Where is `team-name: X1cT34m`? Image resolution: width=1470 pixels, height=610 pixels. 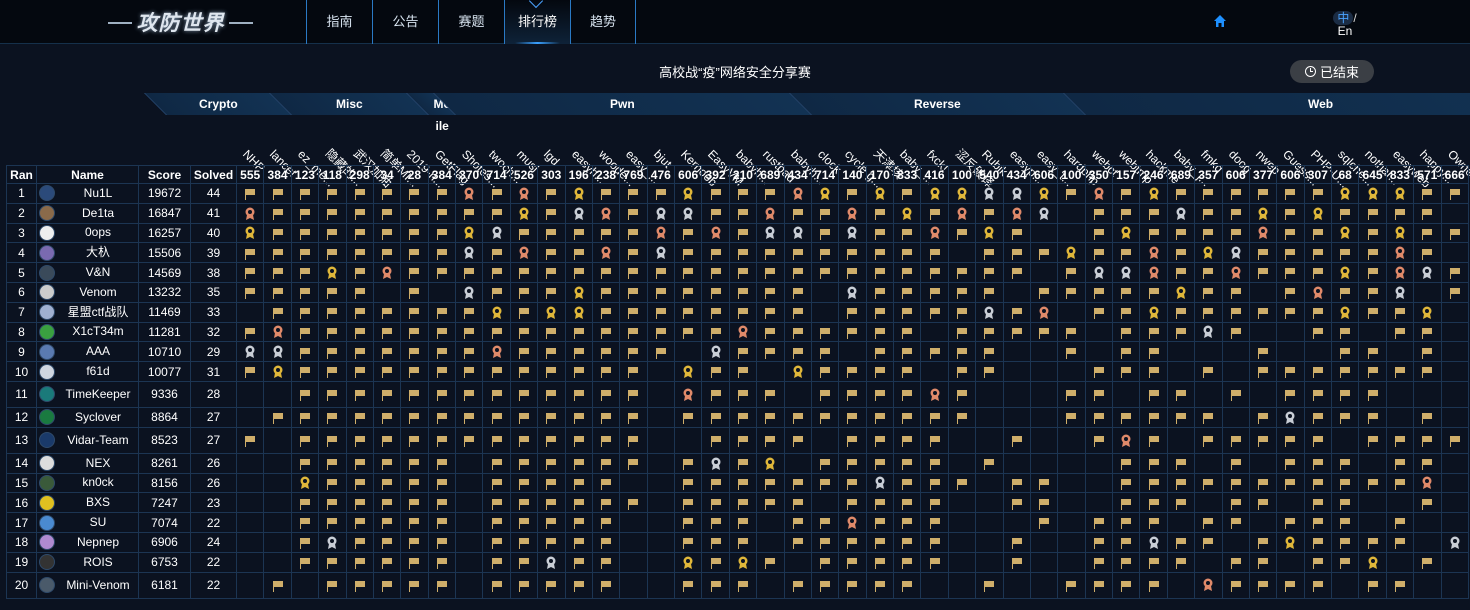
team-name: X1cT34m is located at coordinates (98, 331).